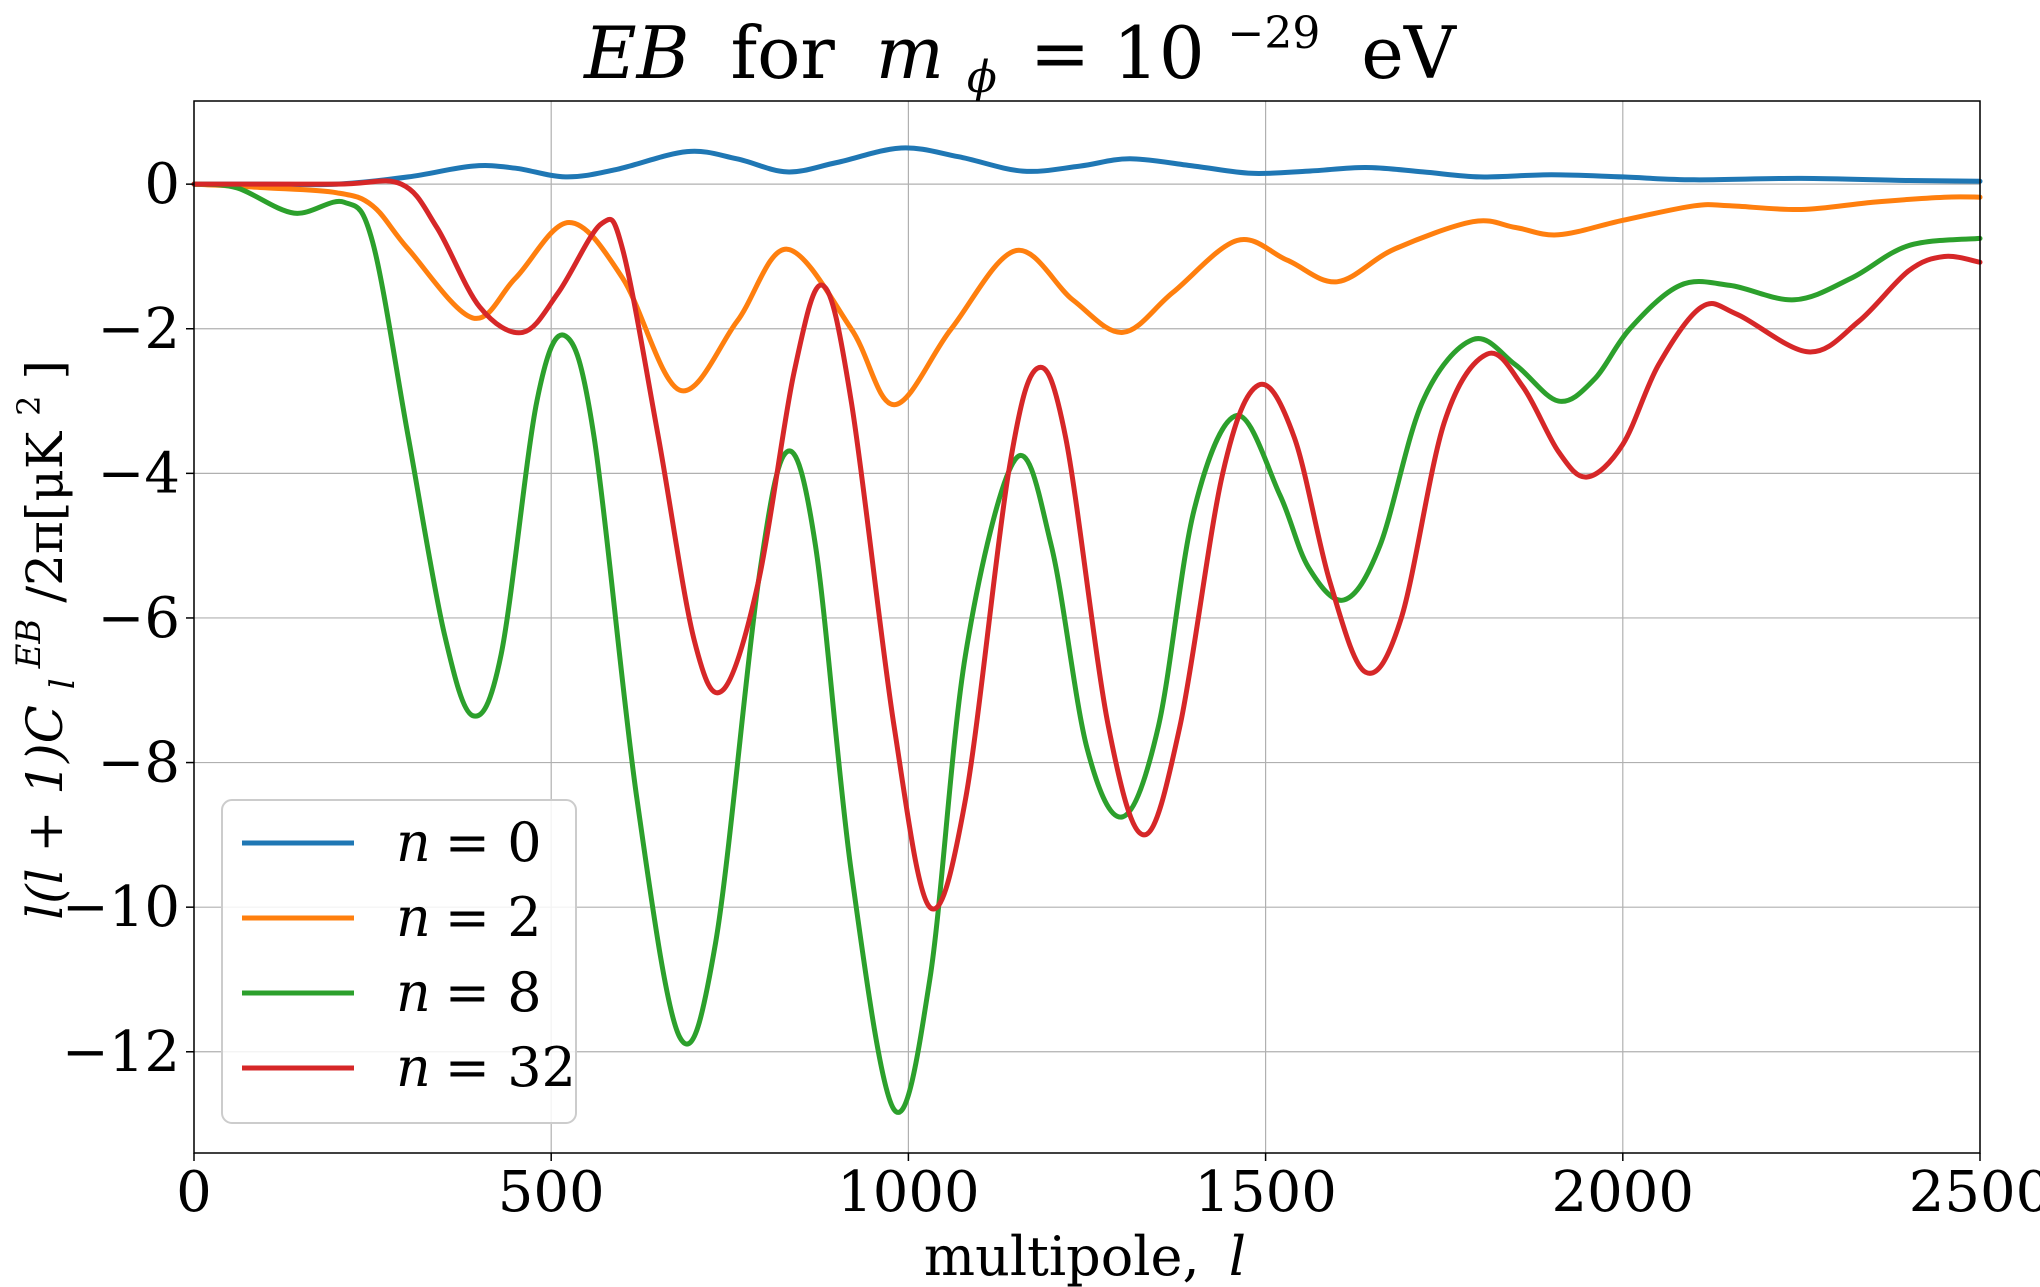 This screenshot has height=1287, width=2040. I want to click on y-tick-label: −2, so click(138, 329).